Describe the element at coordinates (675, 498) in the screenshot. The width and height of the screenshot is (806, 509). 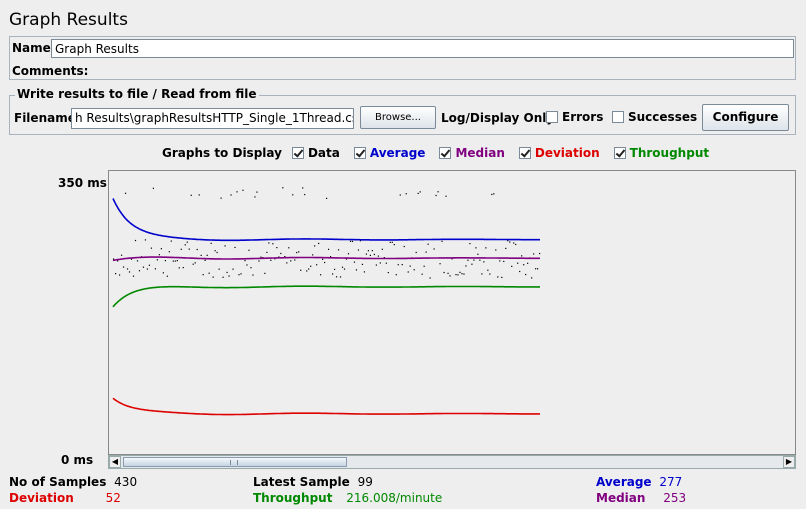
I see `median-value: 253` at that location.